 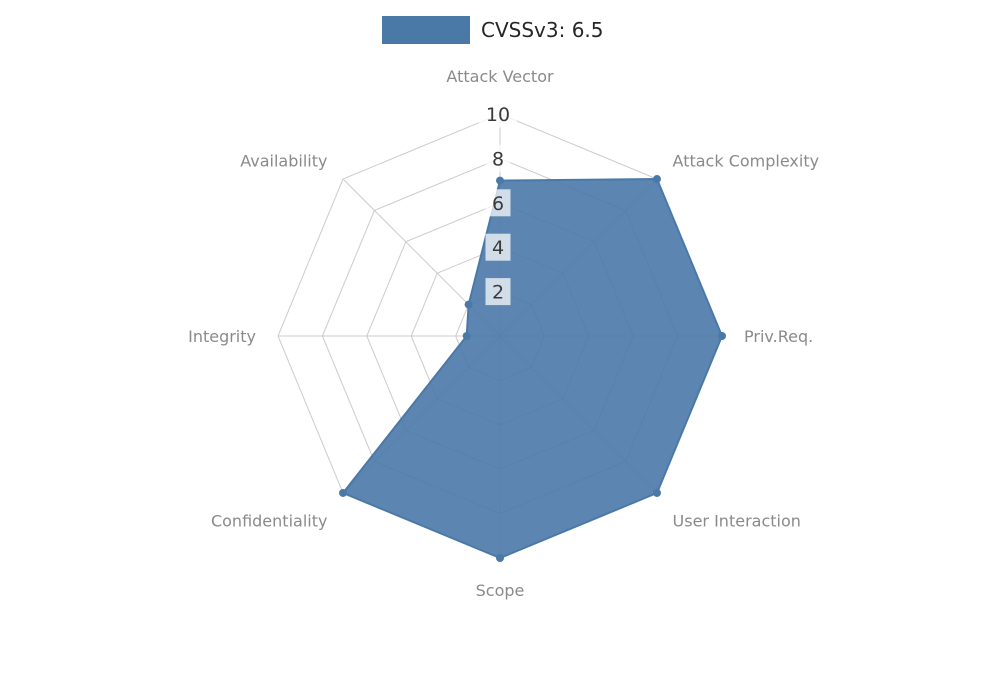 What do you see at coordinates (778, 336) in the screenshot?
I see `axis-label-priv-req: Priv.Req.` at bounding box center [778, 336].